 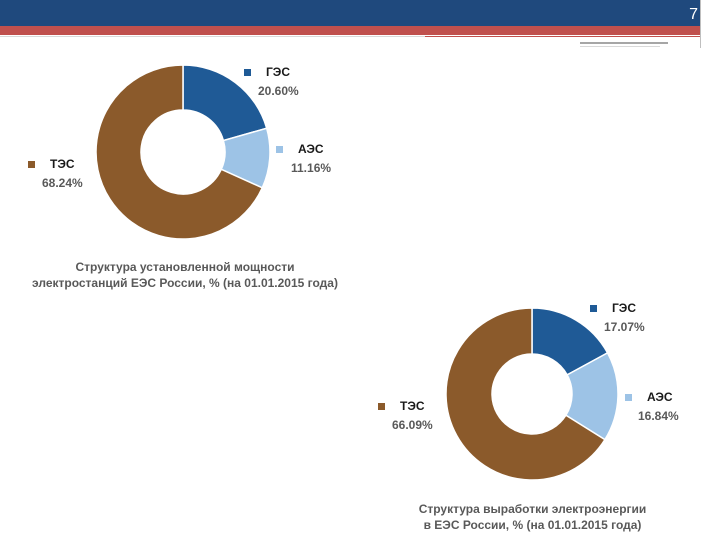 I want to click on chart1-legend-label-1: ГЭС, so click(x=278, y=72).